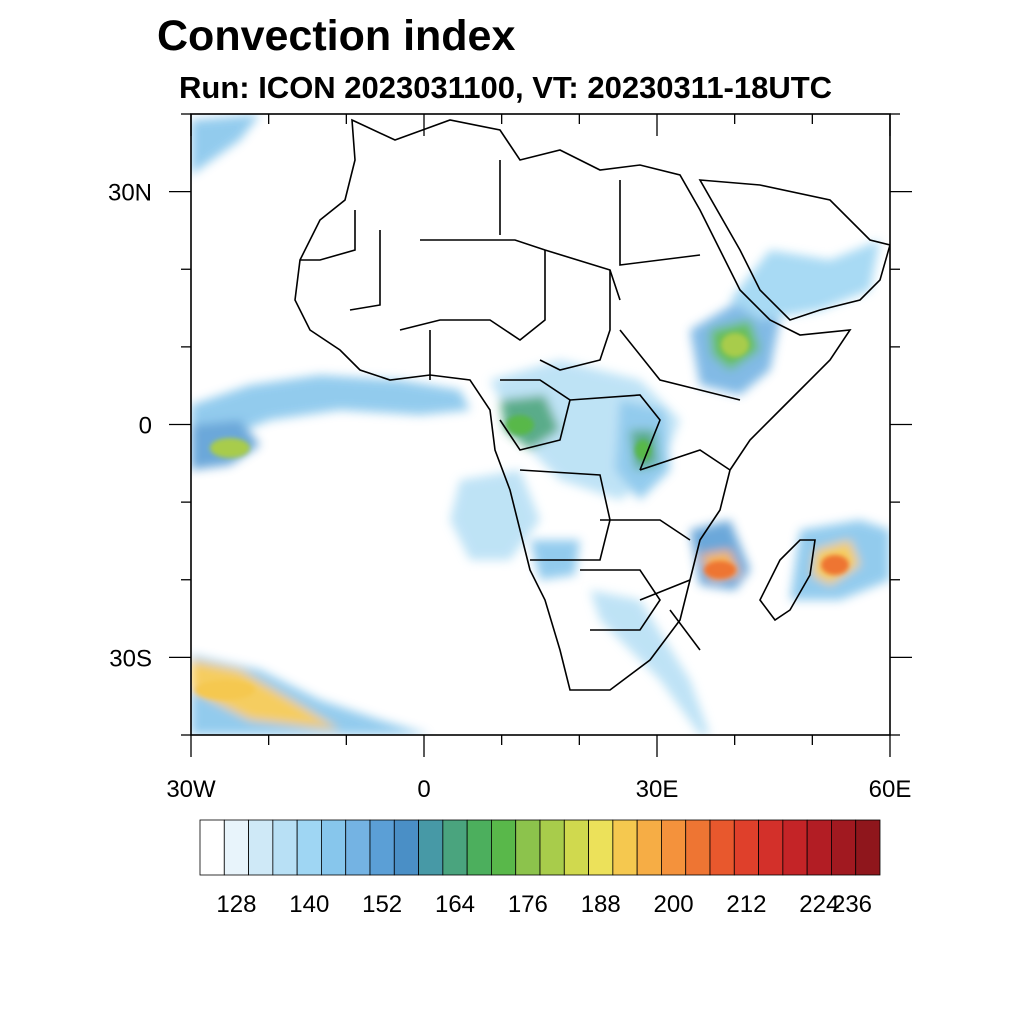 This screenshot has width=1024, height=1024. I want to click on colorbar-label: 188, so click(601, 904).